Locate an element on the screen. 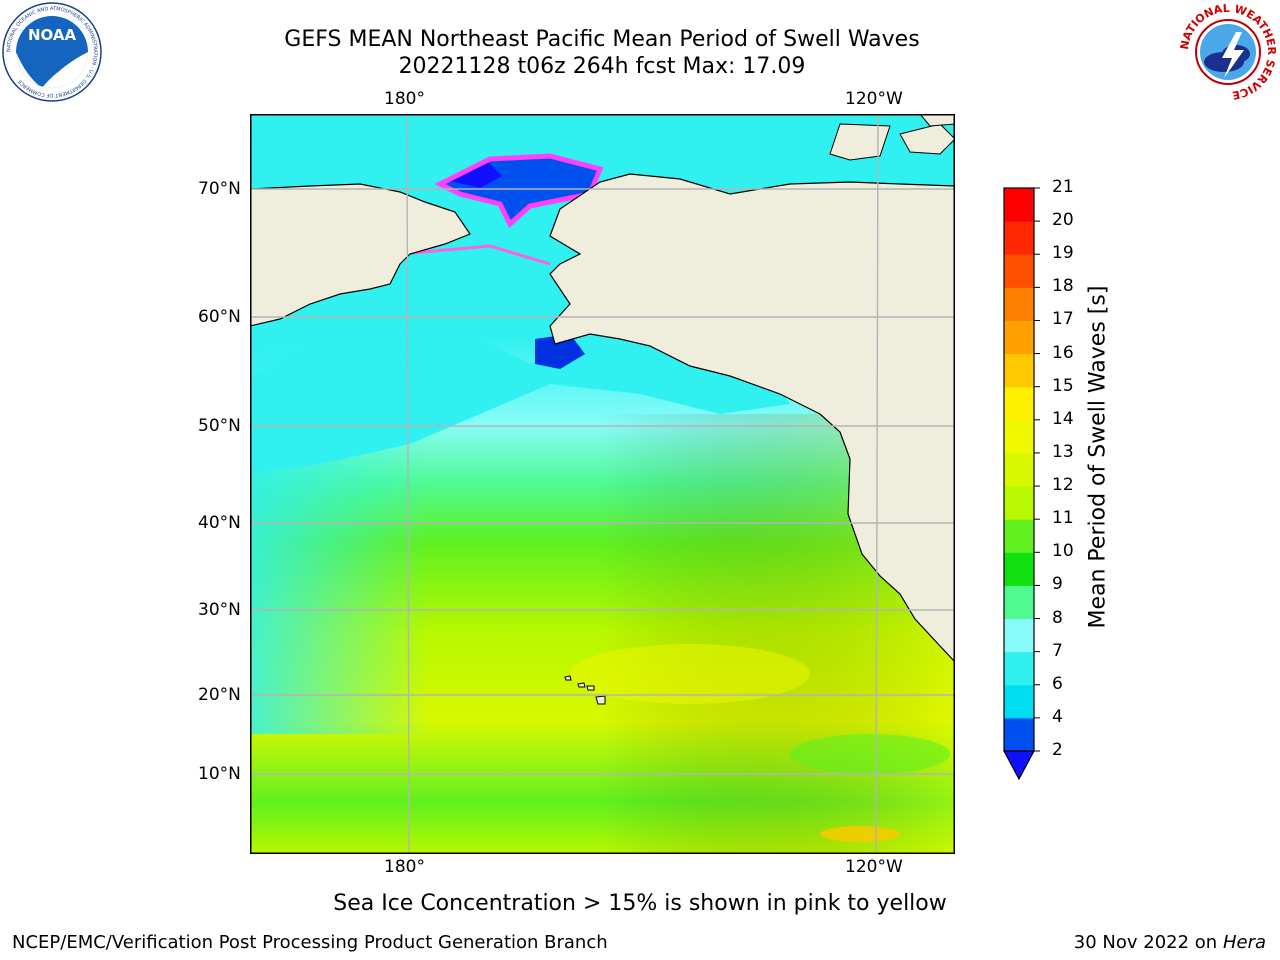  colorbar-tick-label: 13 is located at coordinates (1063, 451).